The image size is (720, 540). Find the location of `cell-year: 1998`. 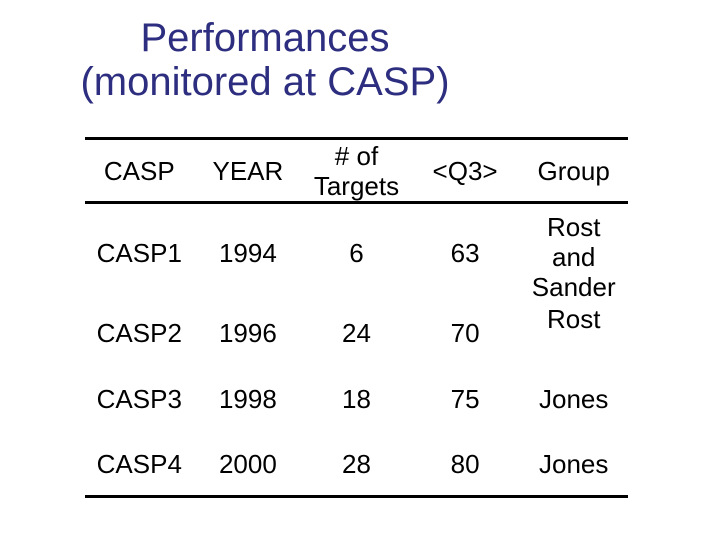

cell-year: 1998 is located at coordinates (248, 399).